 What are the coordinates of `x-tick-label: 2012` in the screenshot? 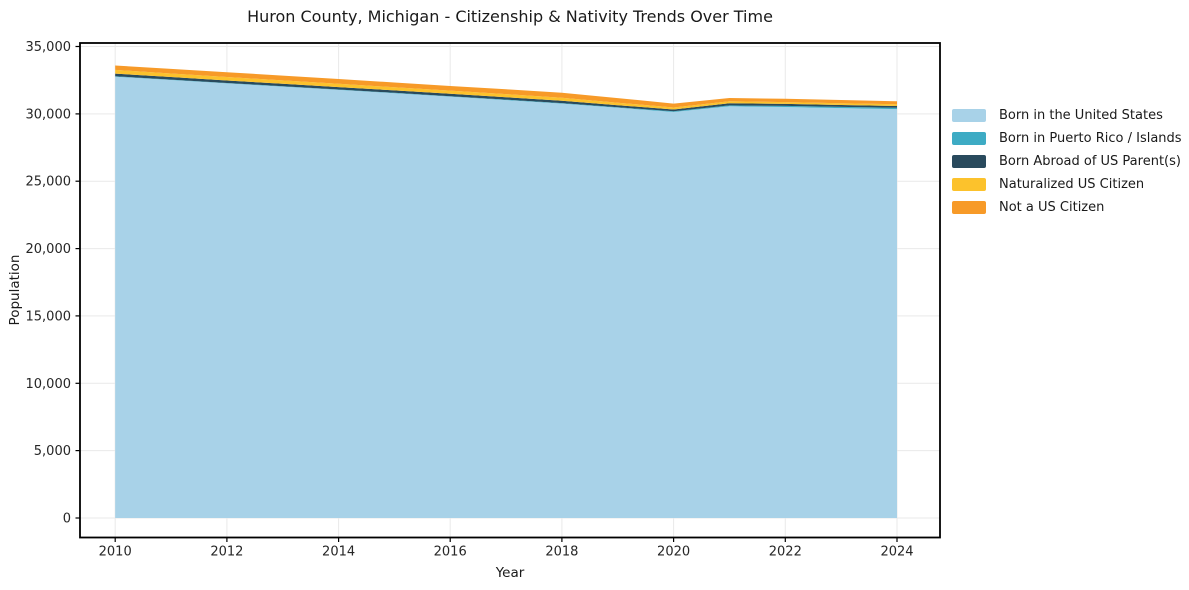 It's located at (226, 552).